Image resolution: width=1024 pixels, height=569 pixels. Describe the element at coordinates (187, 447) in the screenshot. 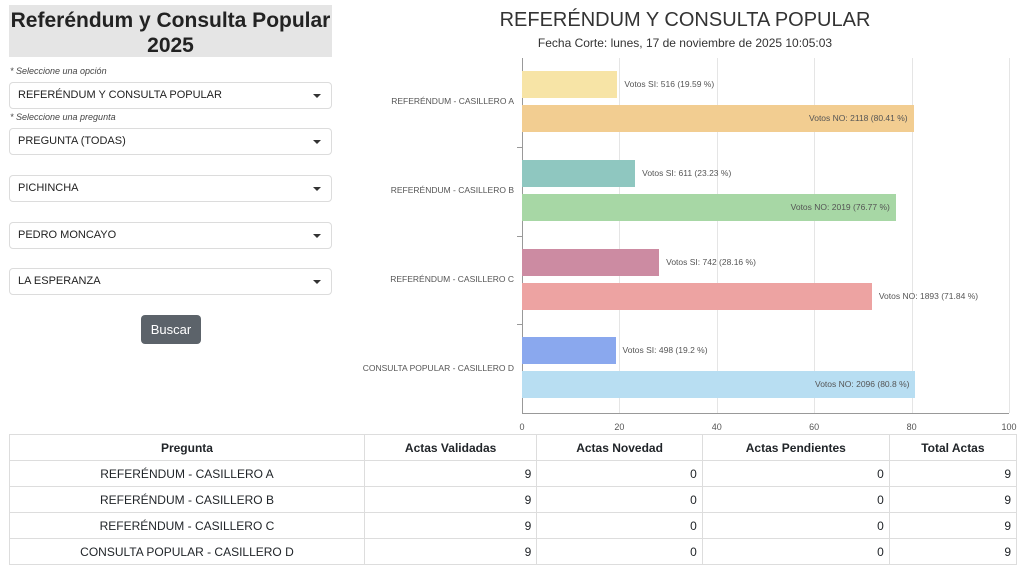

I see `column-header: Pregunta` at that location.